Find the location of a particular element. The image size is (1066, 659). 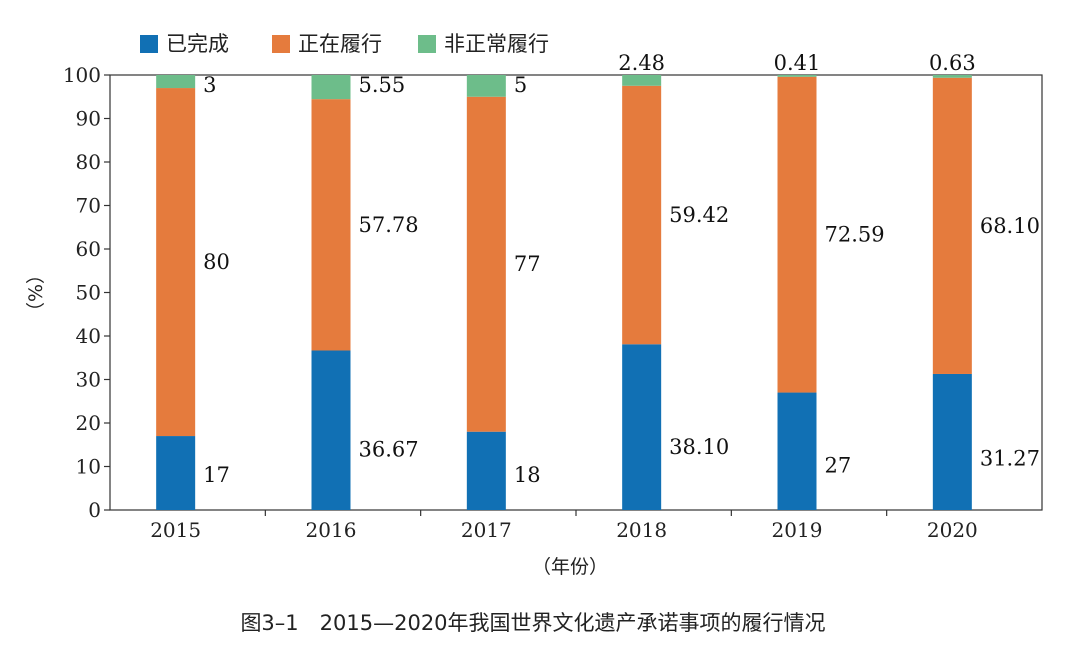

x-tick-label: 2020 is located at coordinates (952, 530).